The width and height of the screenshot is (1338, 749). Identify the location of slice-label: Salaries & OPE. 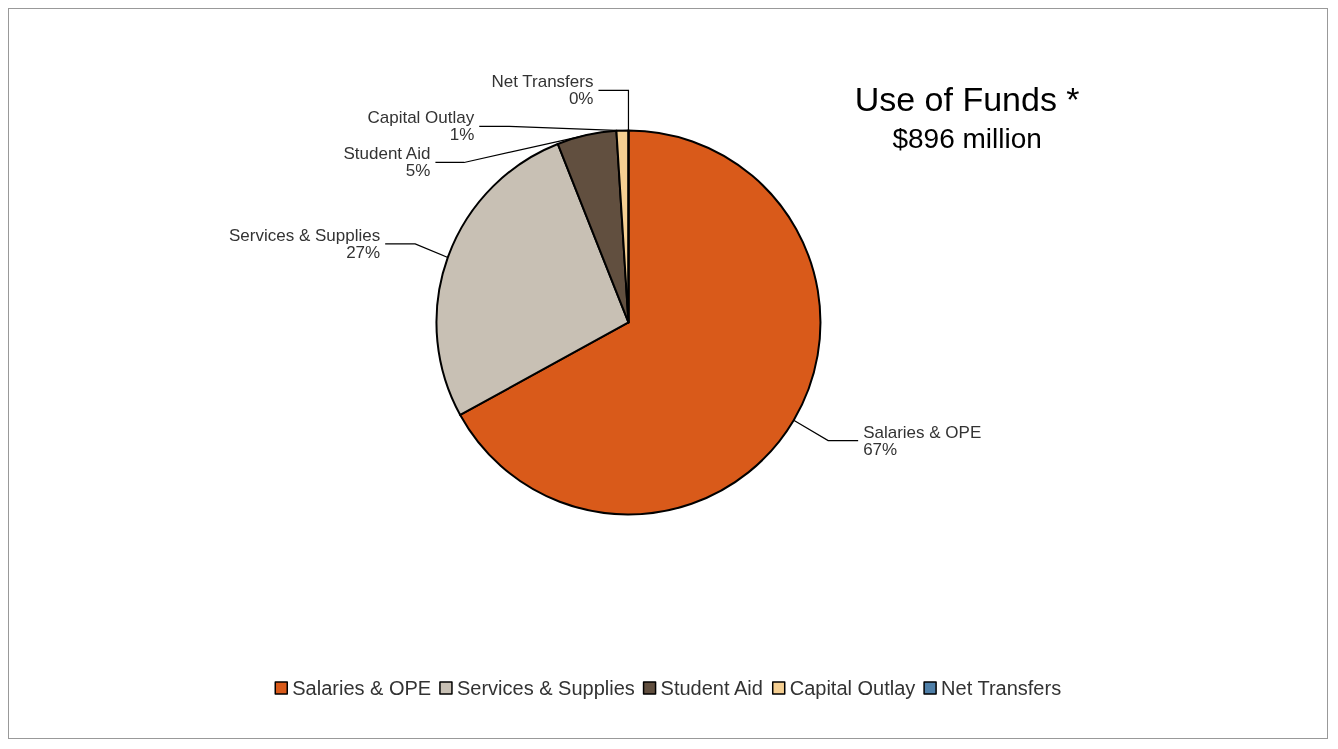
(922, 432).